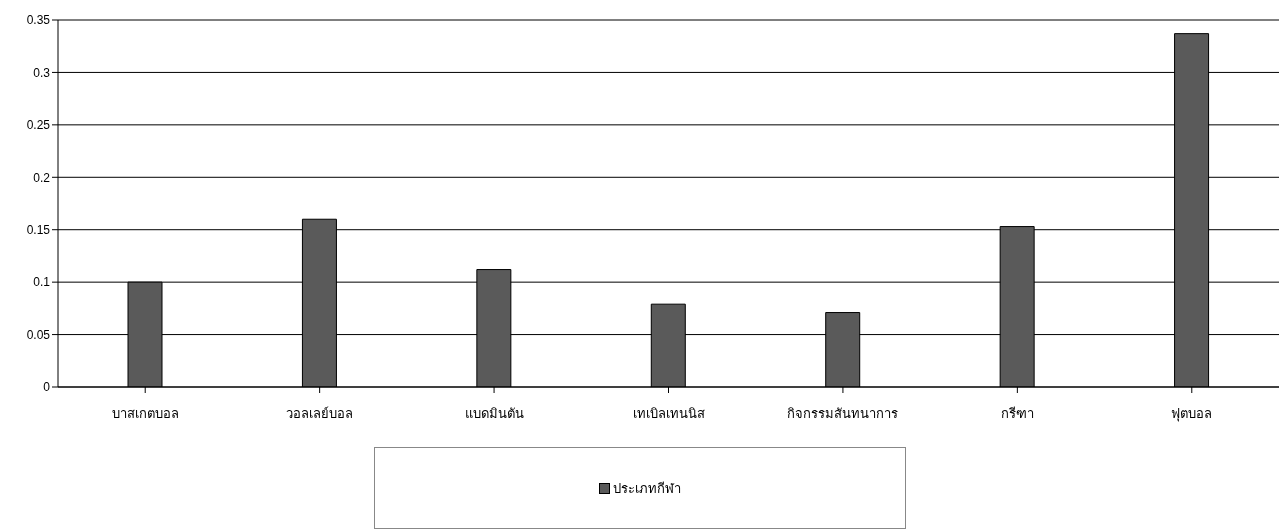 This screenshot has width=1279, height=529. Describe the element at coordinates (38, 20) in the screenshot. I see `y-tick-label: 0.35` at that location.